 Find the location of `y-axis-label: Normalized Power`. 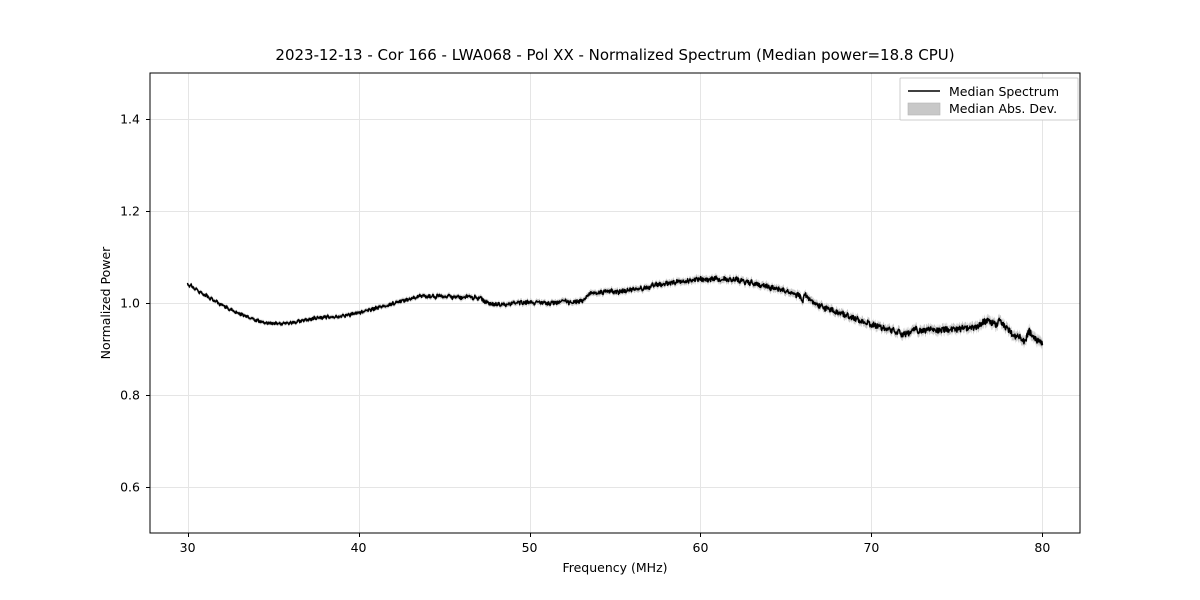

y-axis-label: Normalized Power is located at coordinates (105, 303).